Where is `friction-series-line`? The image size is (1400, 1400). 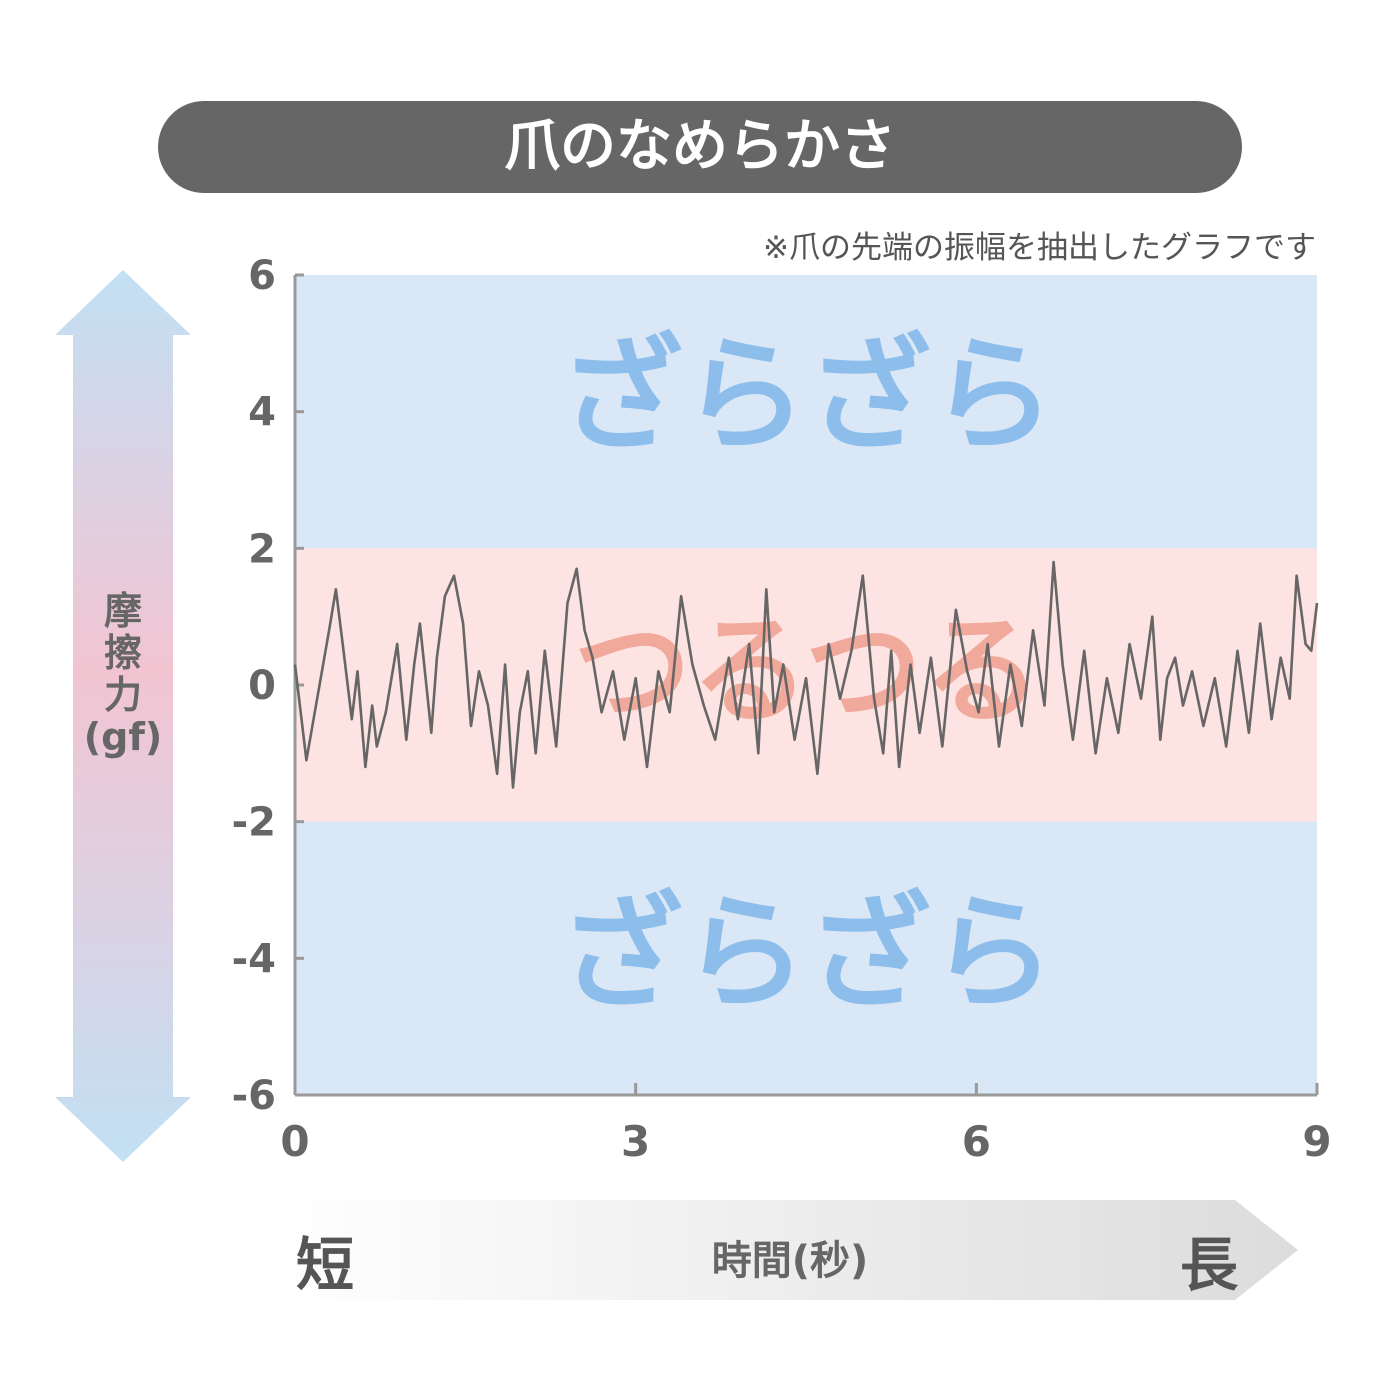
friction-series-line is located at coordinates (806, 674).